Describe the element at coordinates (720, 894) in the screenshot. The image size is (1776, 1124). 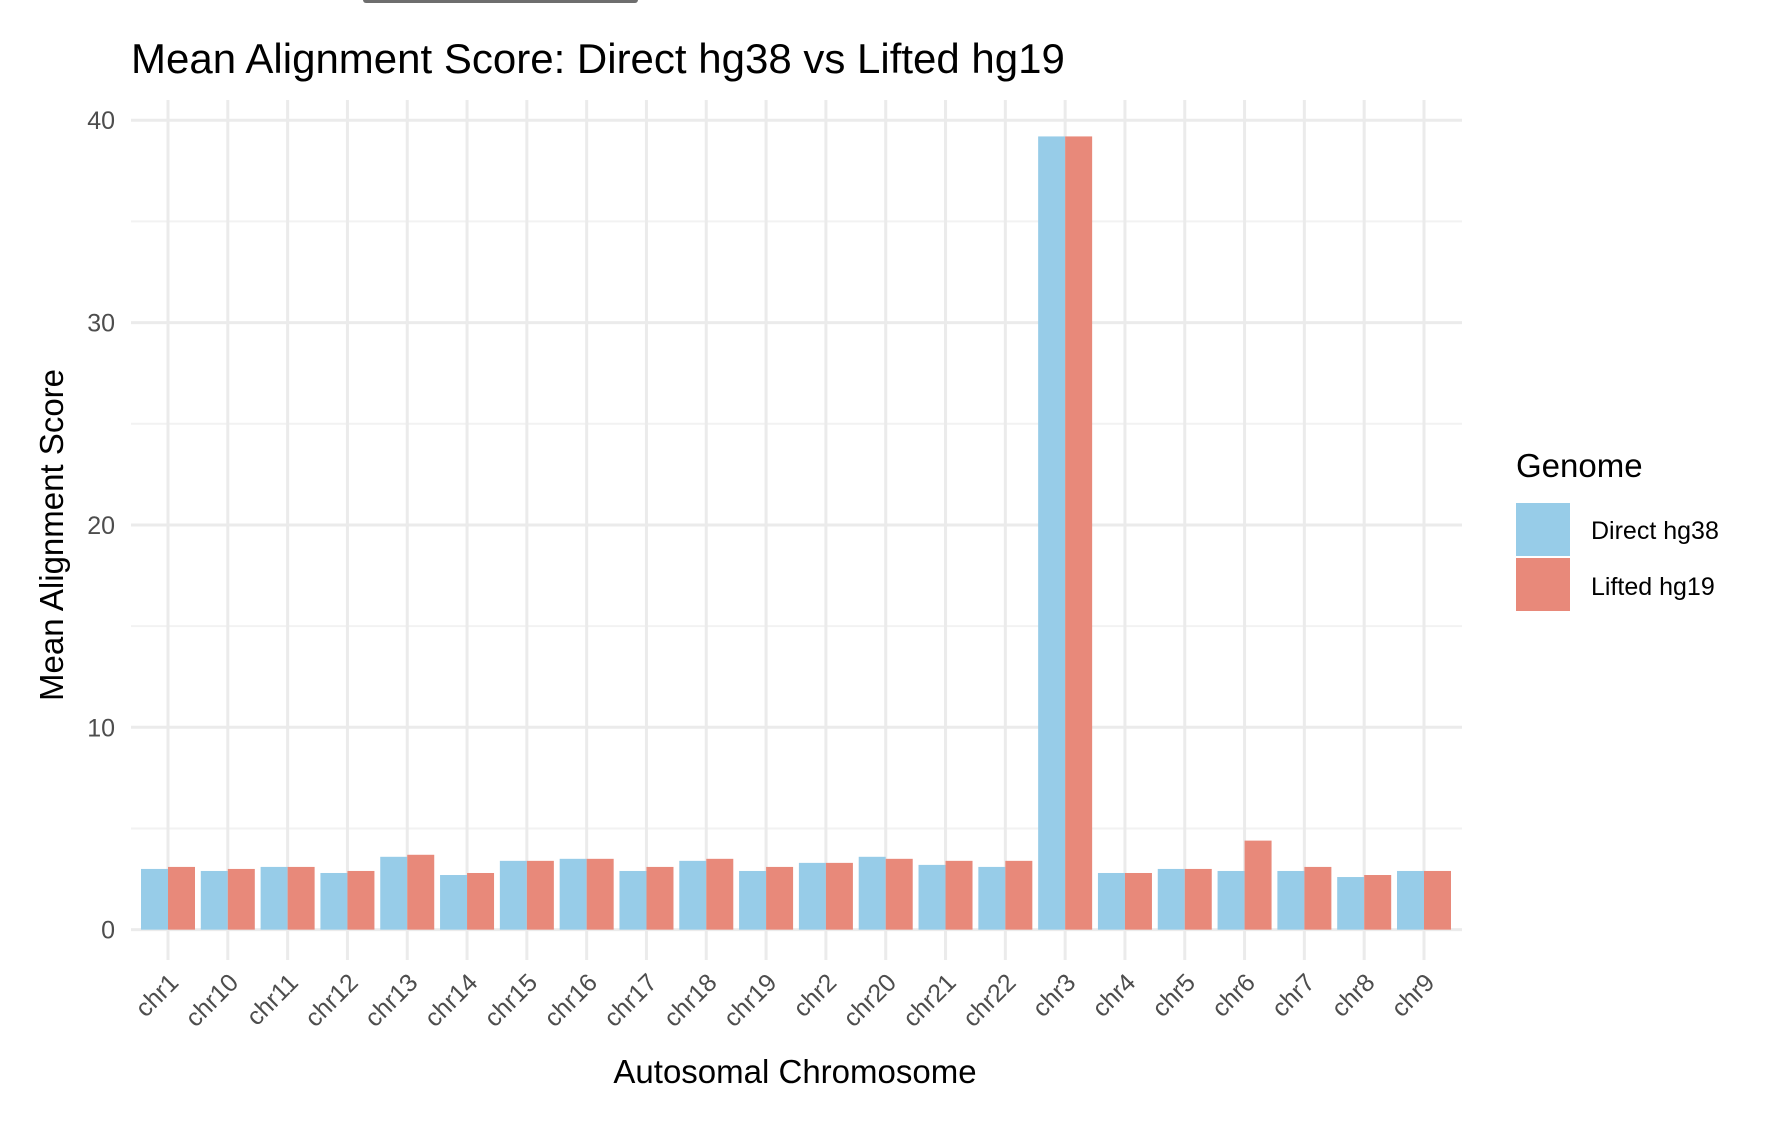
I see `bar-lifted-hg19-chr18` at that location.